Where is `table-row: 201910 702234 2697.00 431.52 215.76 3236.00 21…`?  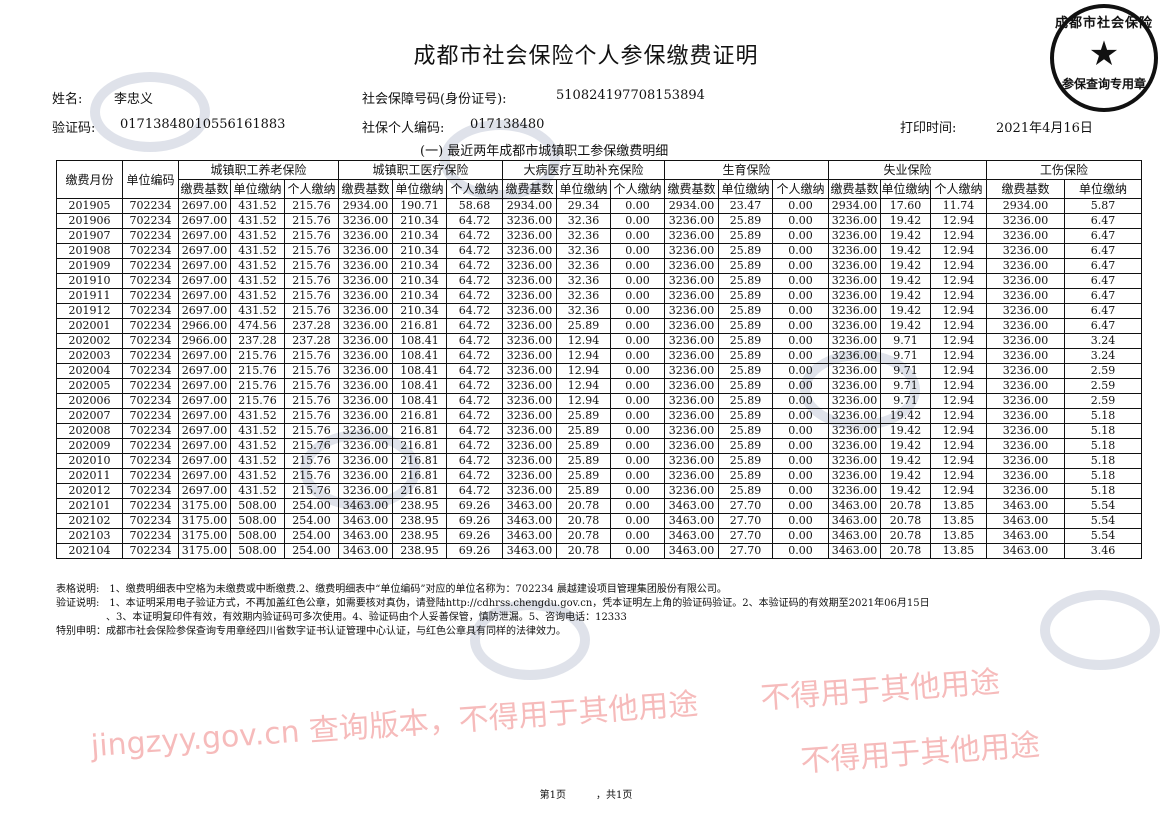
table-row: 201910 702234 2697.00 431.52 215.76 3236.00 21… is located at coordinates (599, 281).